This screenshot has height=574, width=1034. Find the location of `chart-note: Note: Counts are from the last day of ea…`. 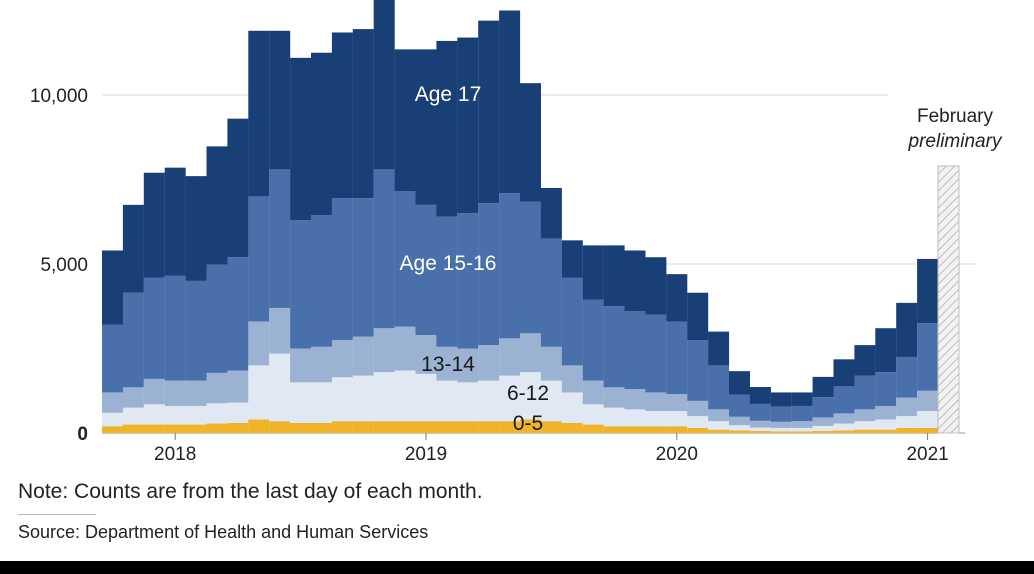

chart-note: Note: Counts are from the last day of ea… is located at coordinates (250, 491).